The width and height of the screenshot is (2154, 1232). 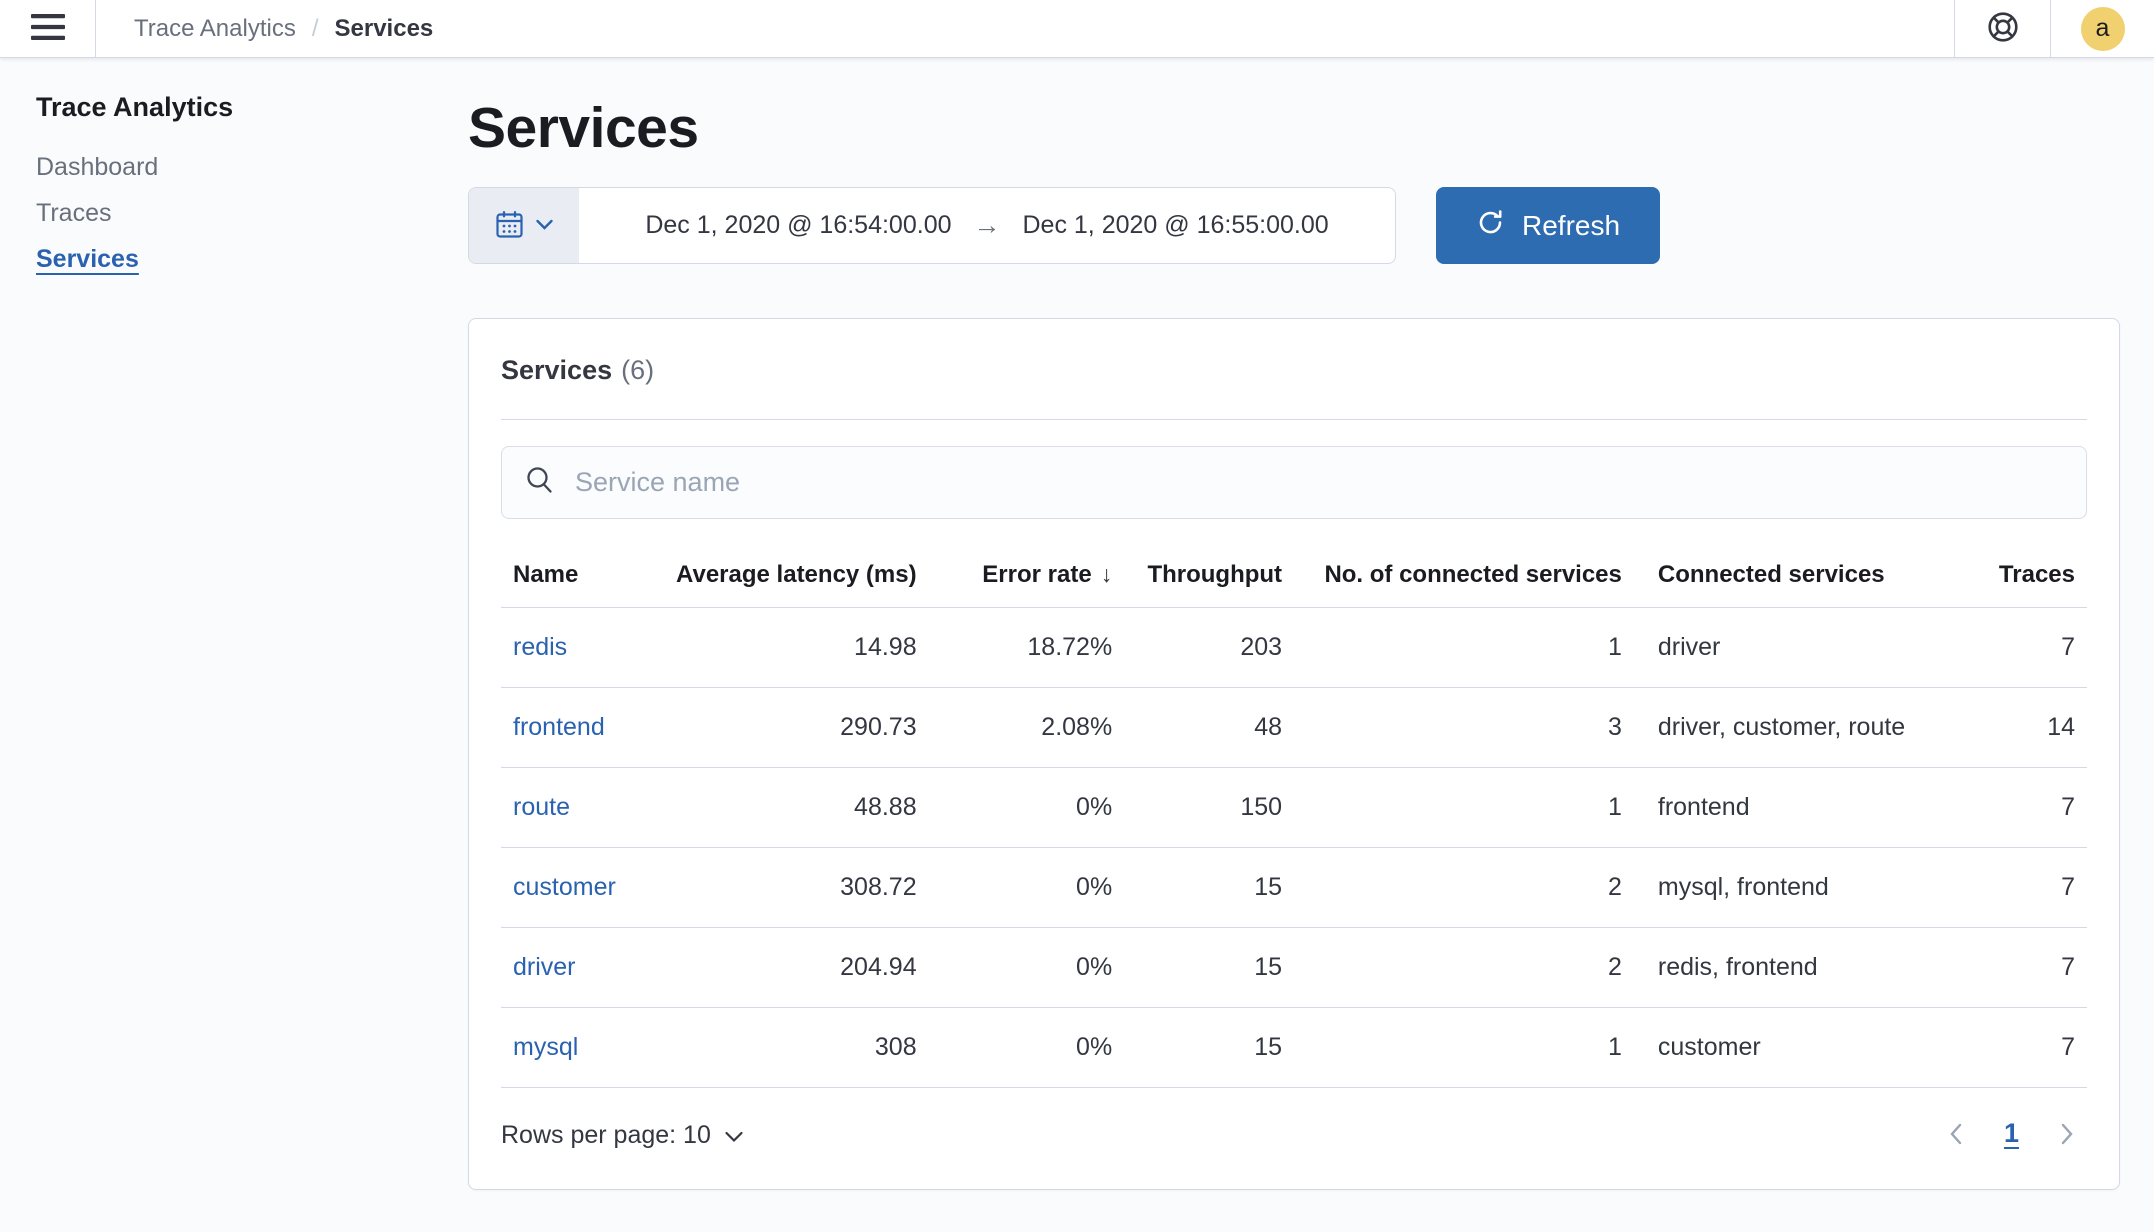 I want to click on sidebar-item-services: Services, so click(x=87, y=259).